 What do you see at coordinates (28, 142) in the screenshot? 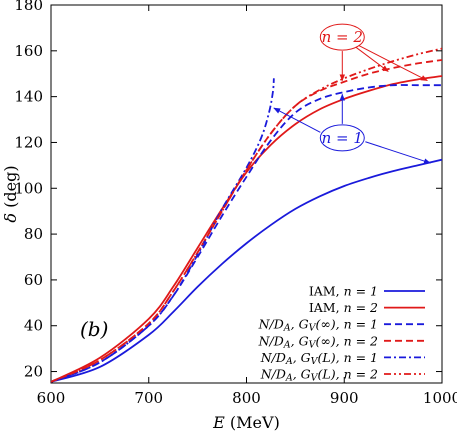
I see `y-tick-label: 120` at bounding box center [28, 142].